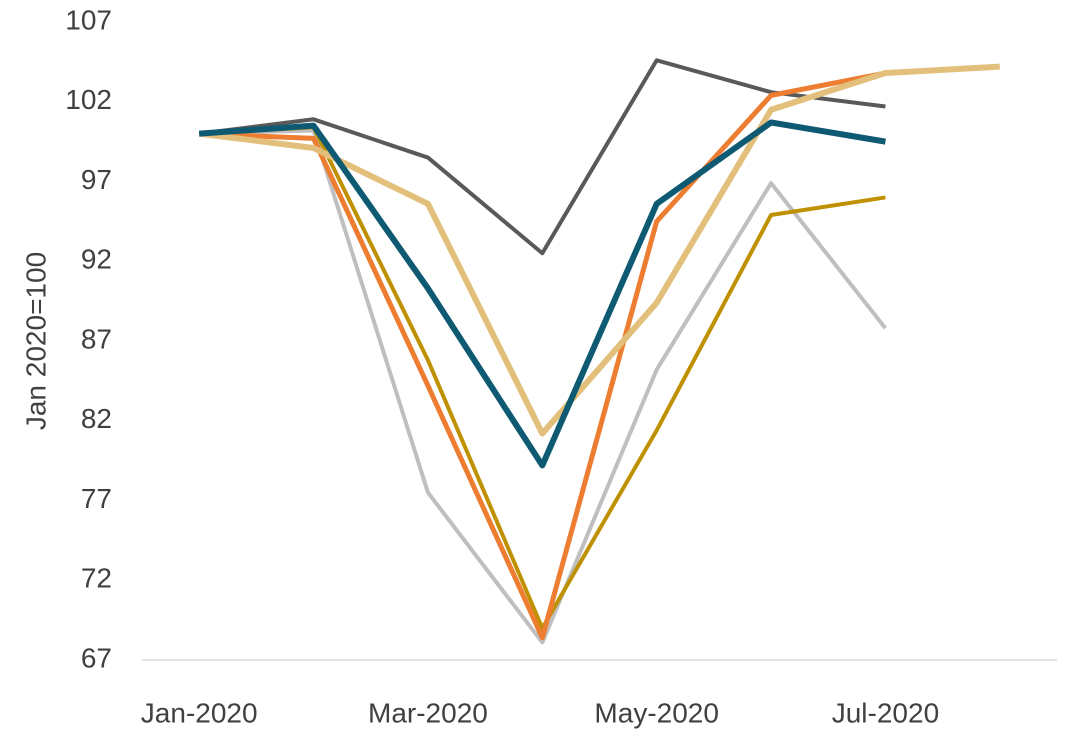 The width and height of the screenshot is (1066, 732). What do you see at coordinates (96, 578) in the screenshot?
I see `y-tick-label: 72` at bounding box center [96, 578].